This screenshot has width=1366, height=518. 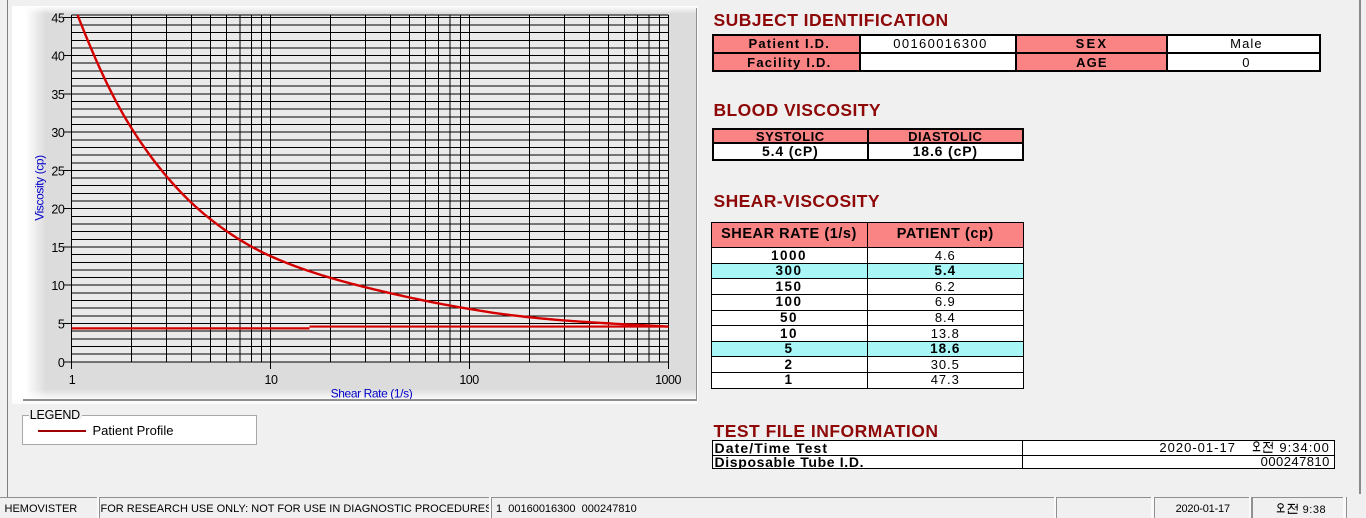 What do you see at coordinates (61, 363) in the screenshot?
I see `svg-text: 0` at bounding box center [61, 363].